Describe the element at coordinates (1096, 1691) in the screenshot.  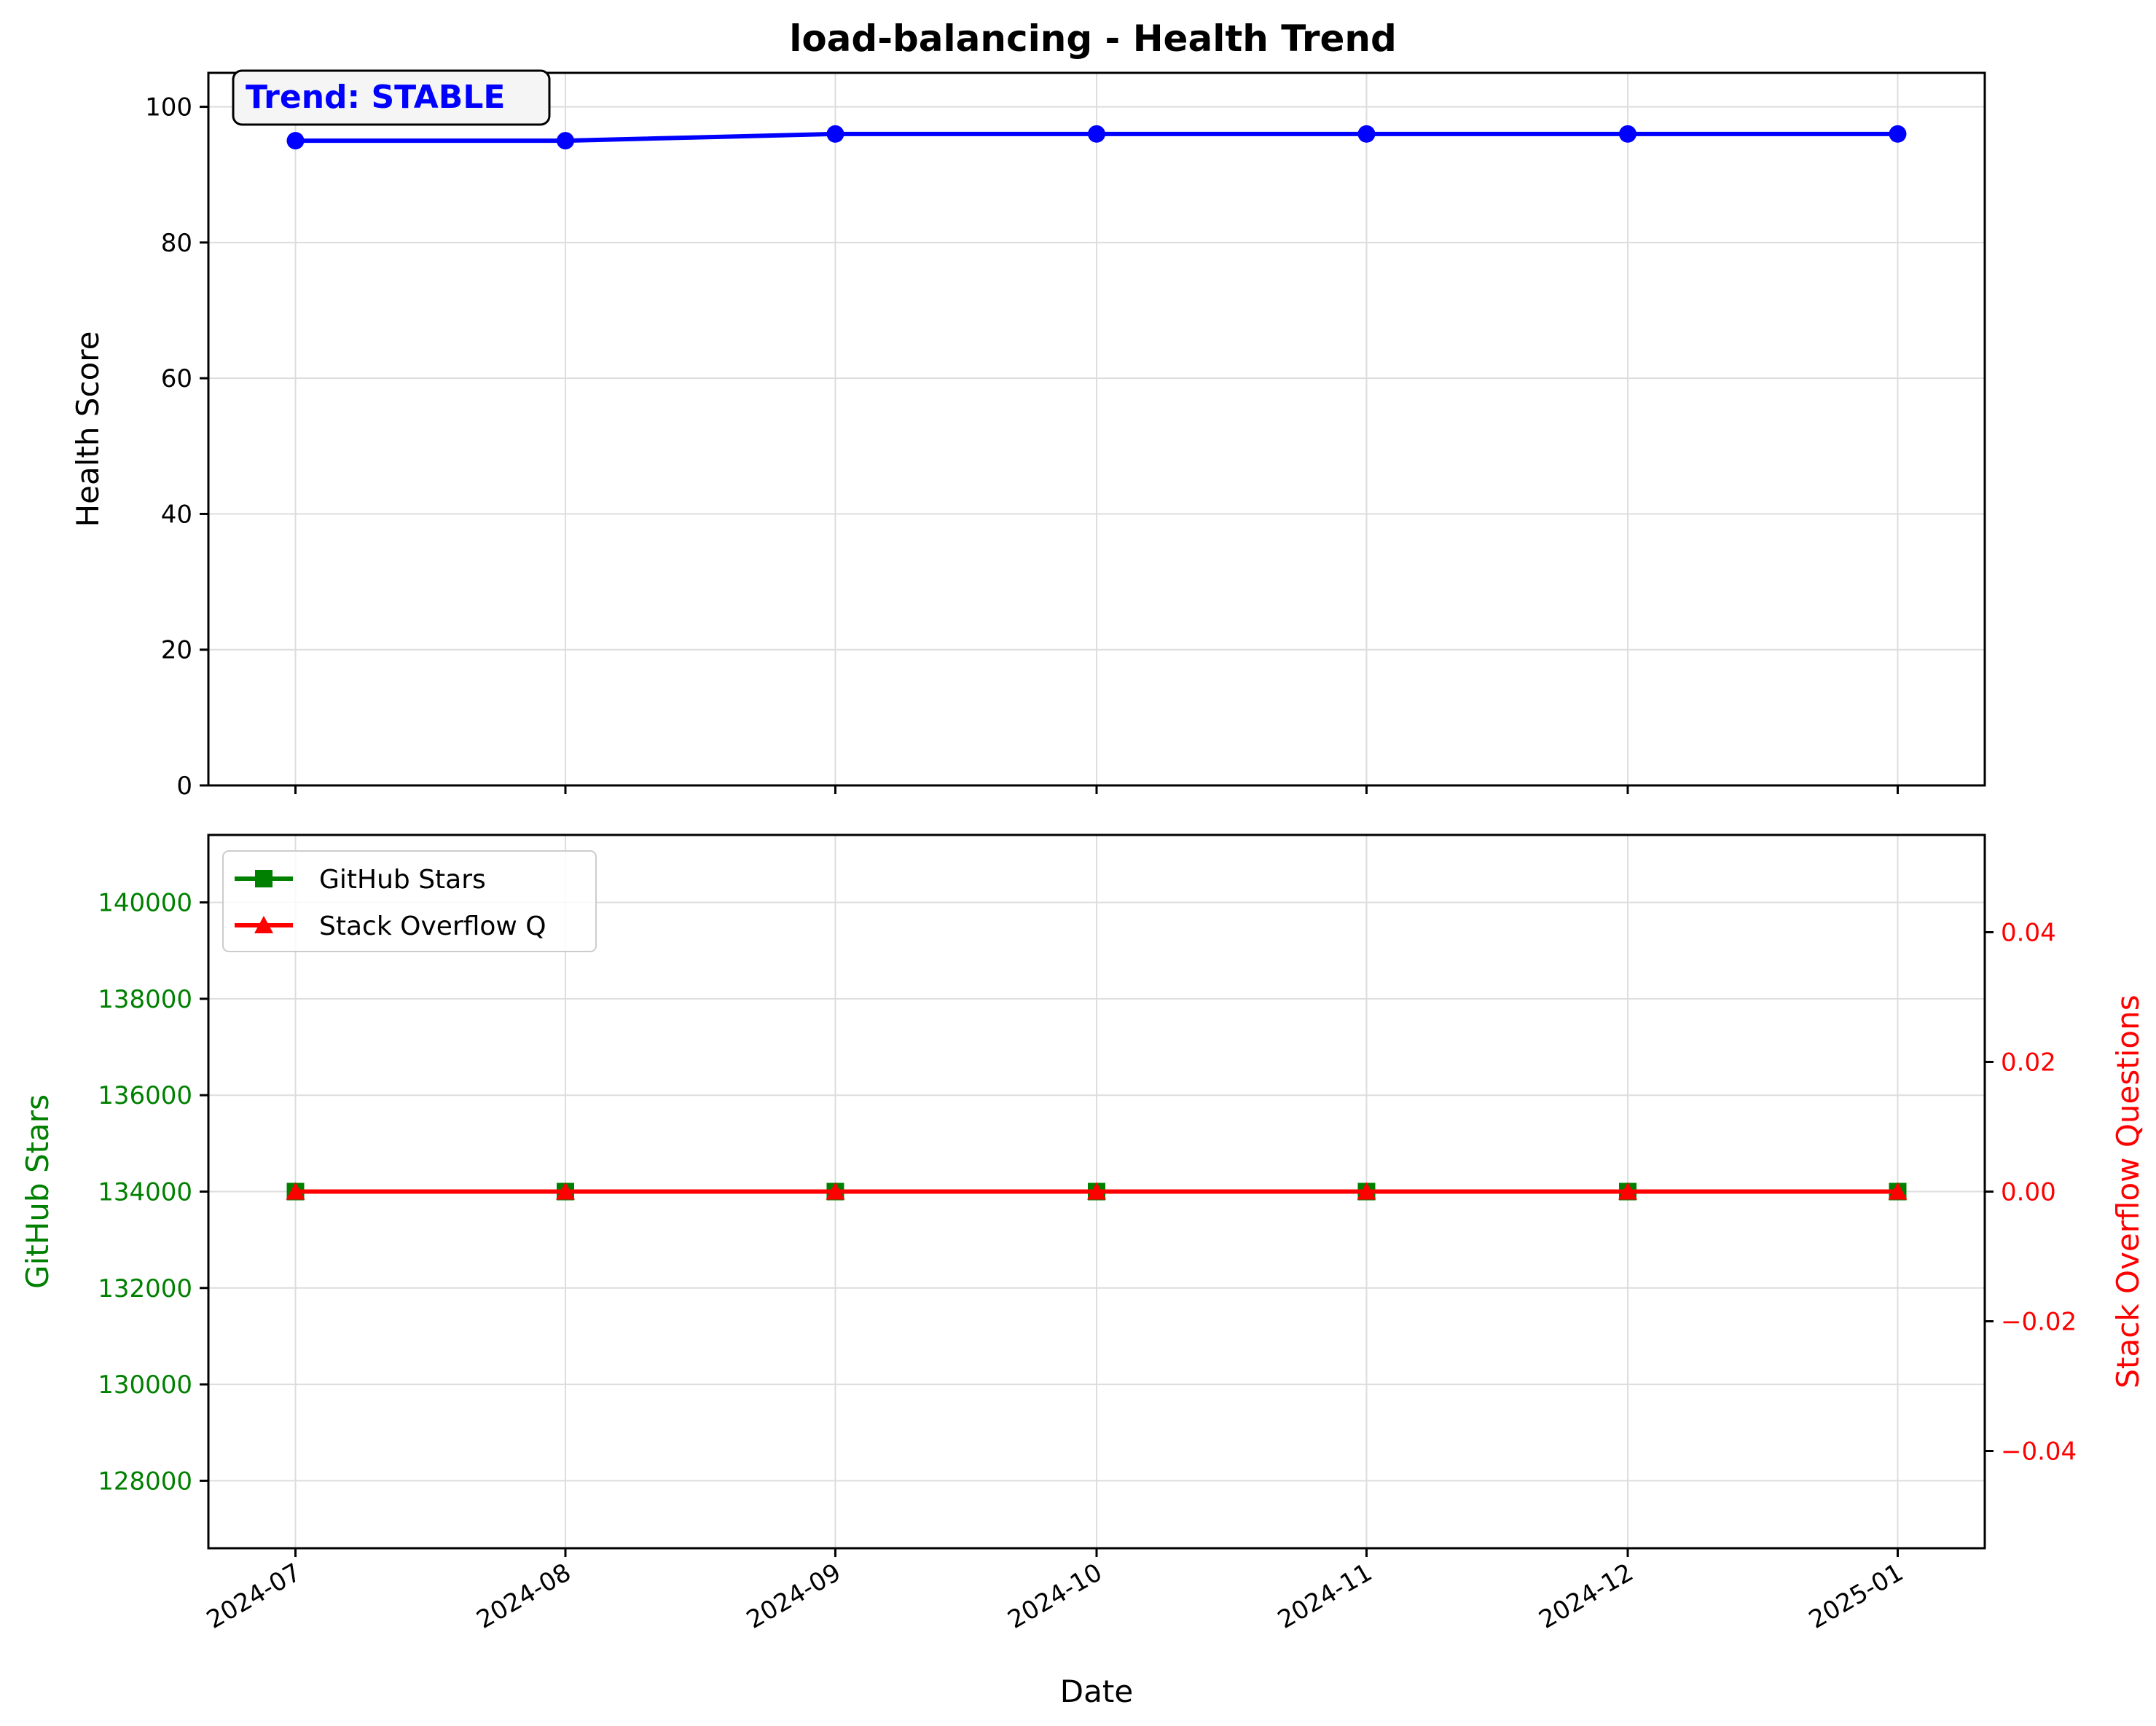
I see `date-axis-label: Date` at that location.